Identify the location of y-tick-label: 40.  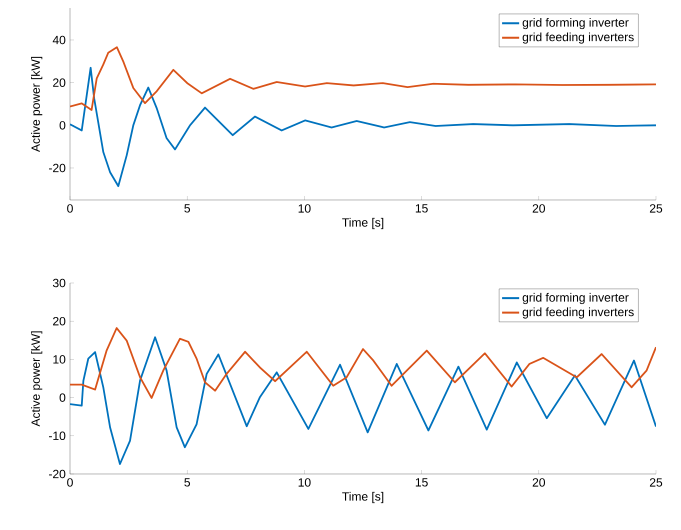
(59, 40).